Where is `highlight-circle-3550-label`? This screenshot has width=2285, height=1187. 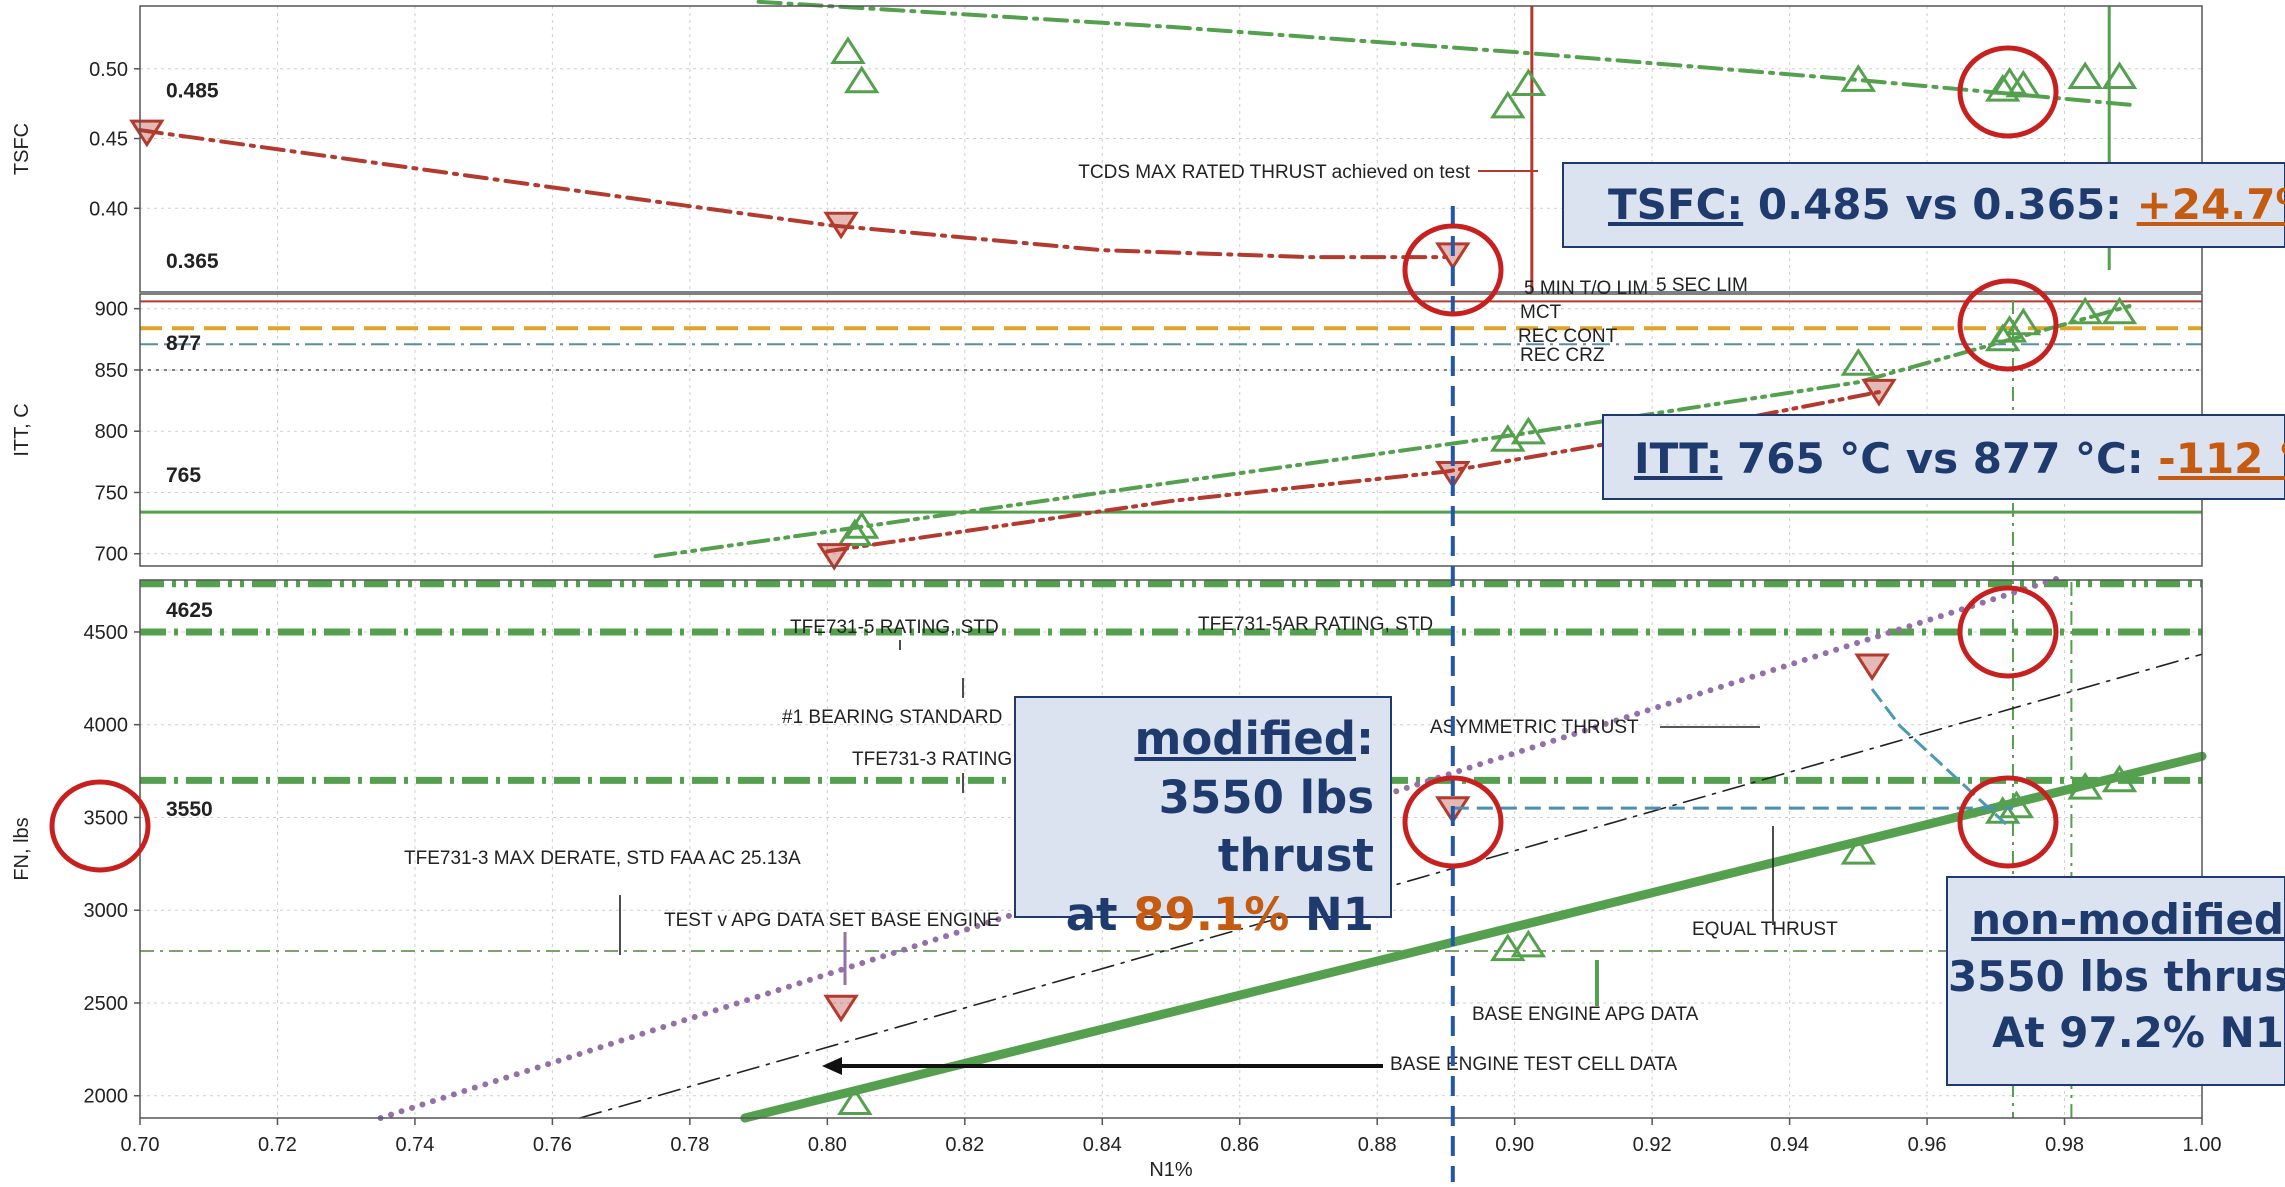 highlight-circle-3550-label is located at coordinates (100, 826).